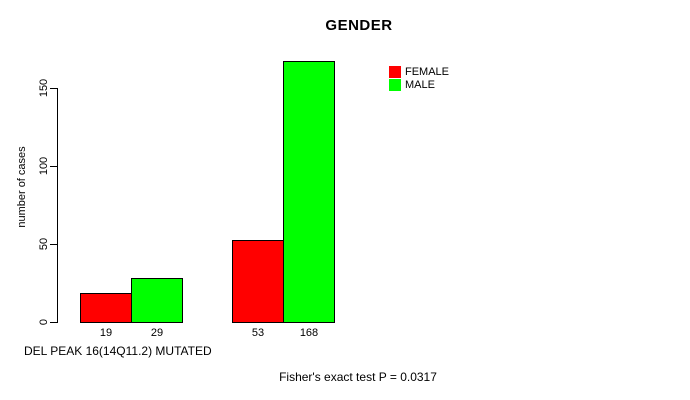  I want to click on y-tick-label: 150, so click(44, 88).